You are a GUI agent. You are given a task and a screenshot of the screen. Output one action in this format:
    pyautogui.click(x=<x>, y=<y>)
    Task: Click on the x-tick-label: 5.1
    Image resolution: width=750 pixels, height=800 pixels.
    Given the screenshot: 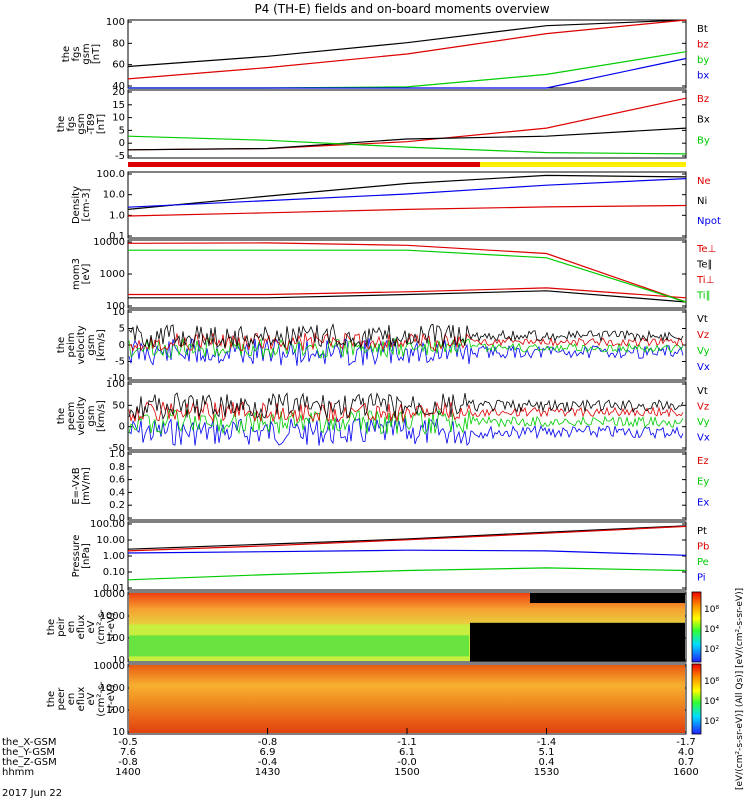 What is the action you would take?
    pyautogui.click(x=547, y=752)
    